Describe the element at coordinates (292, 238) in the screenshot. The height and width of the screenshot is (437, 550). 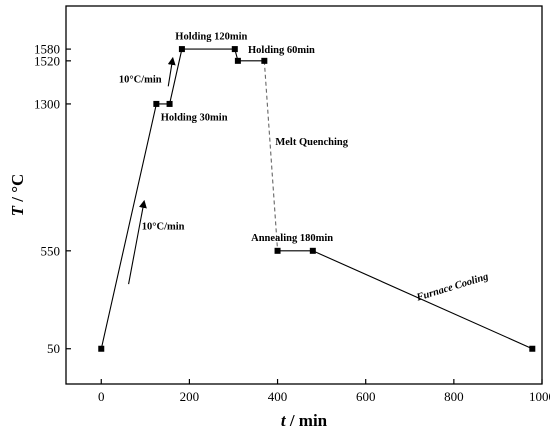
I see `annotation-label: Annealing 180min` at that location.